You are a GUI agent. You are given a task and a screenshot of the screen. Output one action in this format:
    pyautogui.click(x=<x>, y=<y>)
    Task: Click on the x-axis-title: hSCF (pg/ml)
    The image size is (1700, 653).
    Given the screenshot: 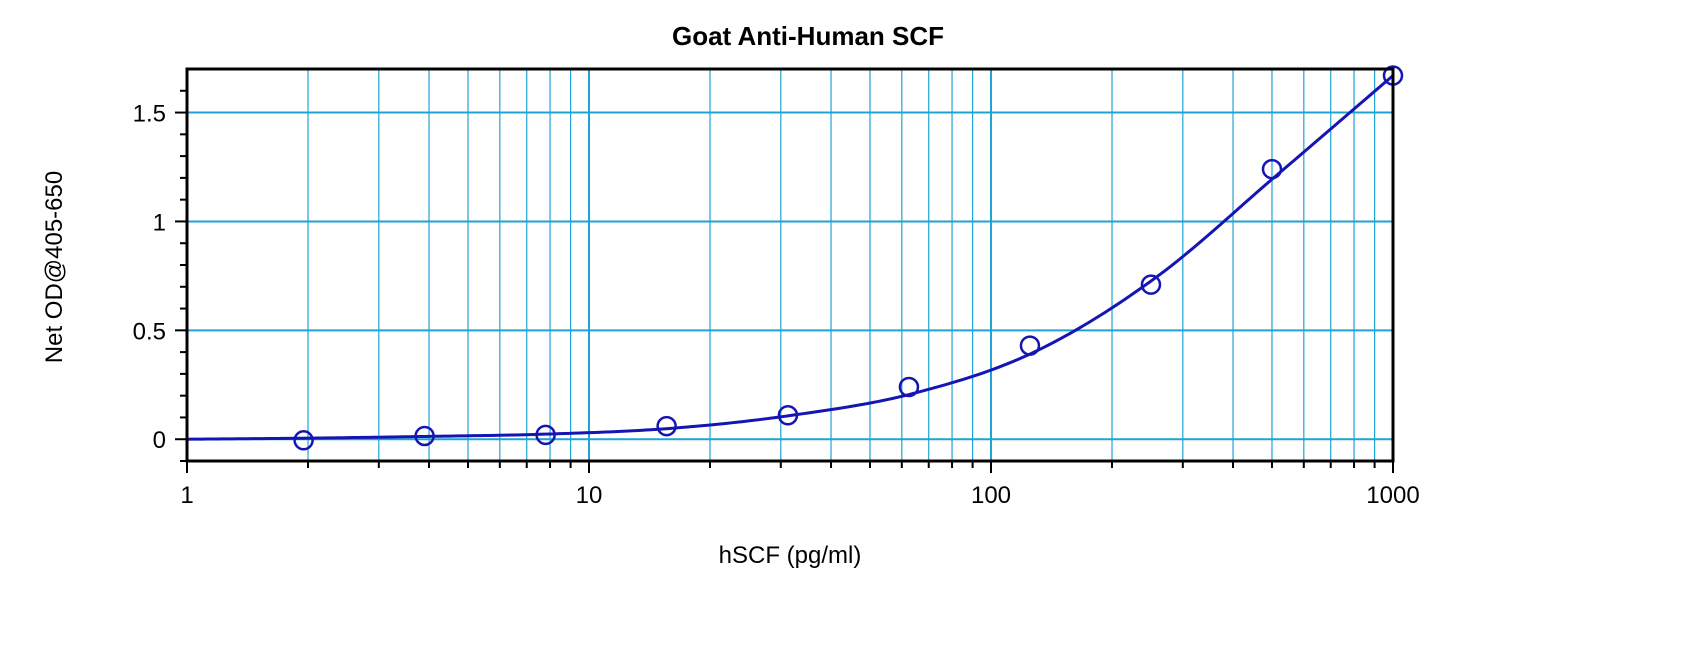 What is the action you would take?
    pyautogui.click(x=790, y=555)
    